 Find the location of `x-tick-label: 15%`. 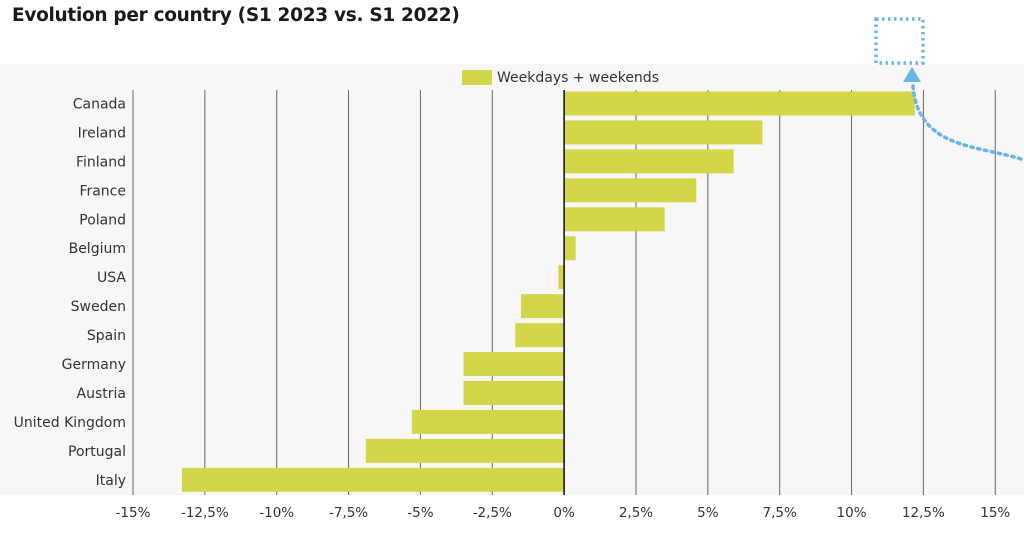

x-tick-label: 15% is located at coordinates (995, 513).